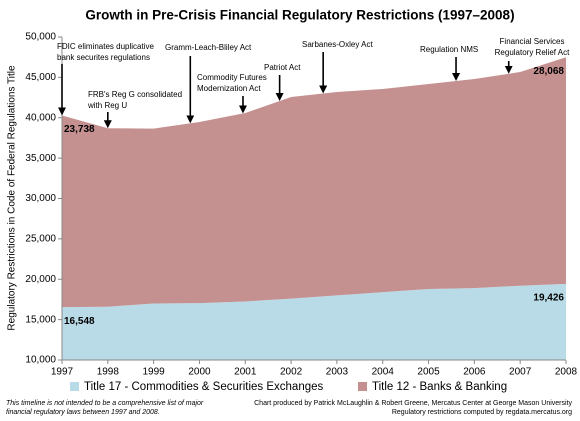 Image resolution: width=580 pixels, height=421 pixels. Describe the element at coordinates (532, 41) in the screenshot. I see `annotation: Financial Services` at that location.